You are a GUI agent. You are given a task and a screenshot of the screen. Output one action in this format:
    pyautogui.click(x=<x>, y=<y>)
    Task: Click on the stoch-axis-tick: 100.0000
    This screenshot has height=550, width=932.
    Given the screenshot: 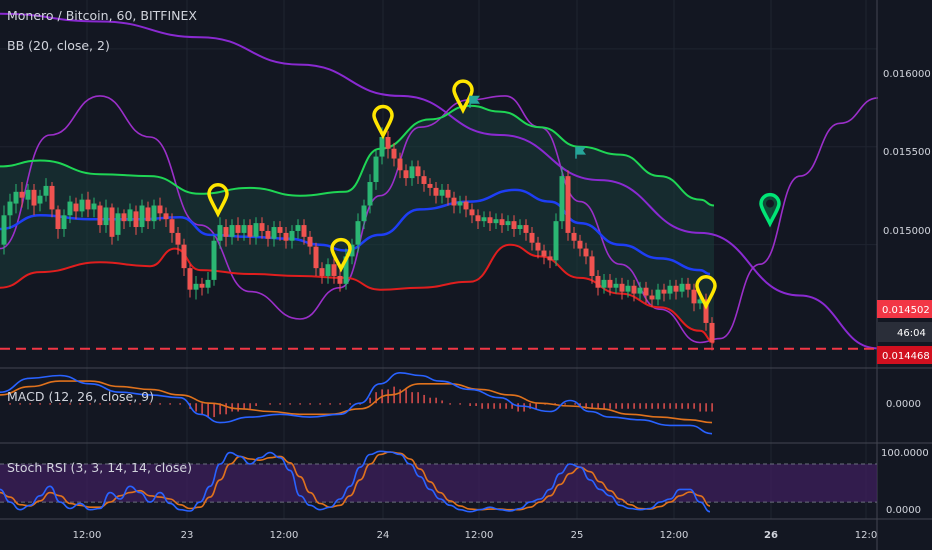 What is the action you would take?
    pyautogui.click(x=905, y=453)
    